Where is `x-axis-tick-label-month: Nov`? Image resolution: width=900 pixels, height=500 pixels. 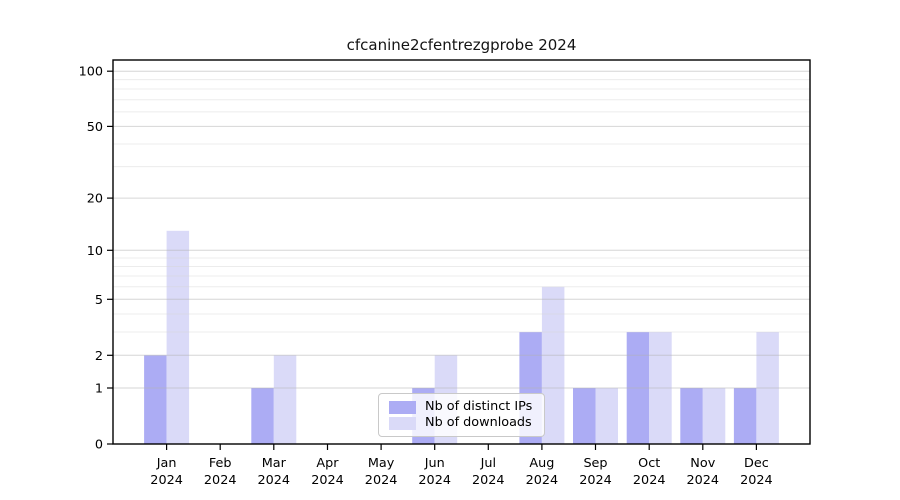 x-axis-tick-label-month: Nov is located at coordinates (702, 463).